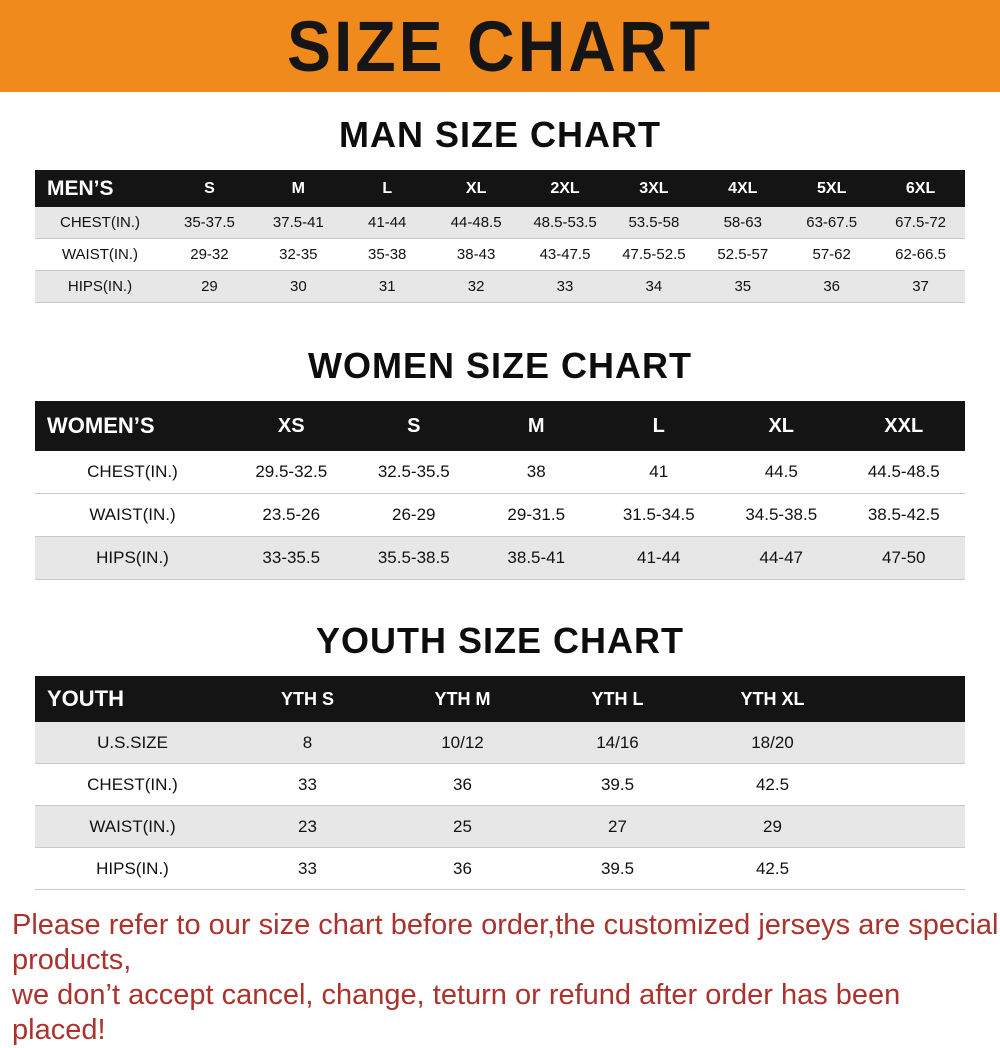 The height and width of the screenshot is (1048, 1000). Describe the element at coordinates (132, 742) in the screenshot. I see `row-label: U.S.SIZE` at that location.